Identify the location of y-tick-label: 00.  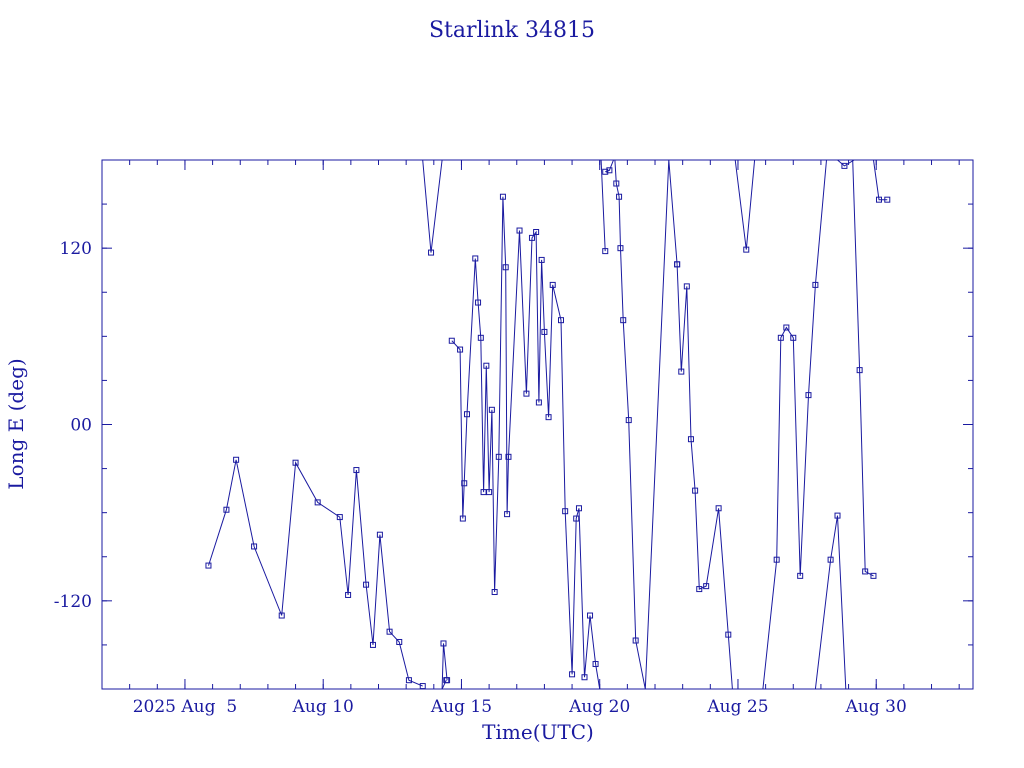
(81, 426).